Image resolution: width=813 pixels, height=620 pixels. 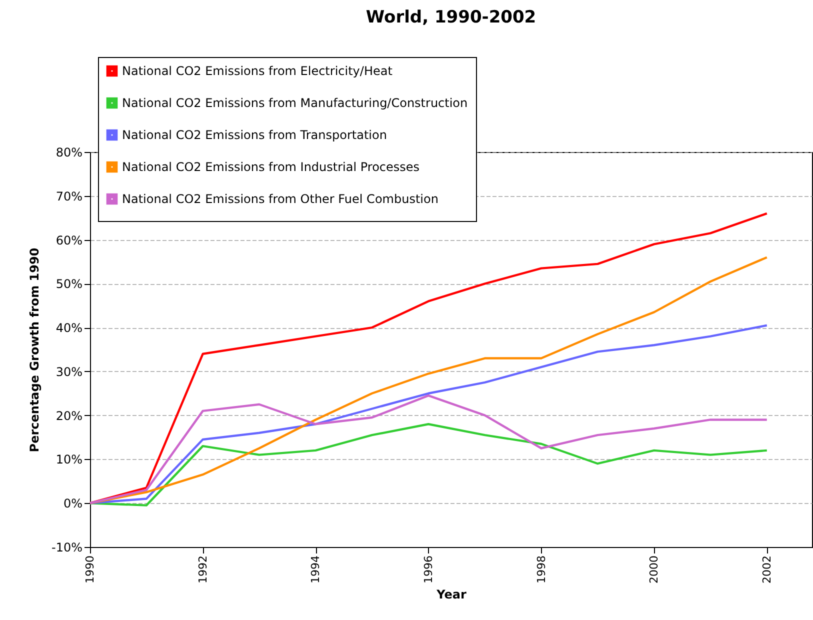 I want to click on legend-label: National CO2 Emissions from Industrial Processes, so click(x=271, y=167).